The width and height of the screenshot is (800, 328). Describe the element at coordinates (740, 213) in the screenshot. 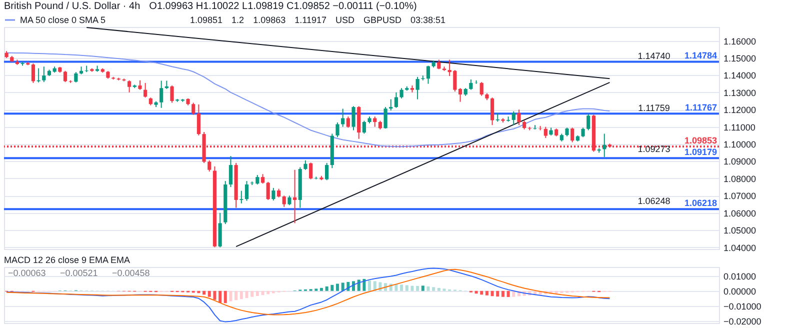

I see `y-tick-label: 1.06000` at that location.